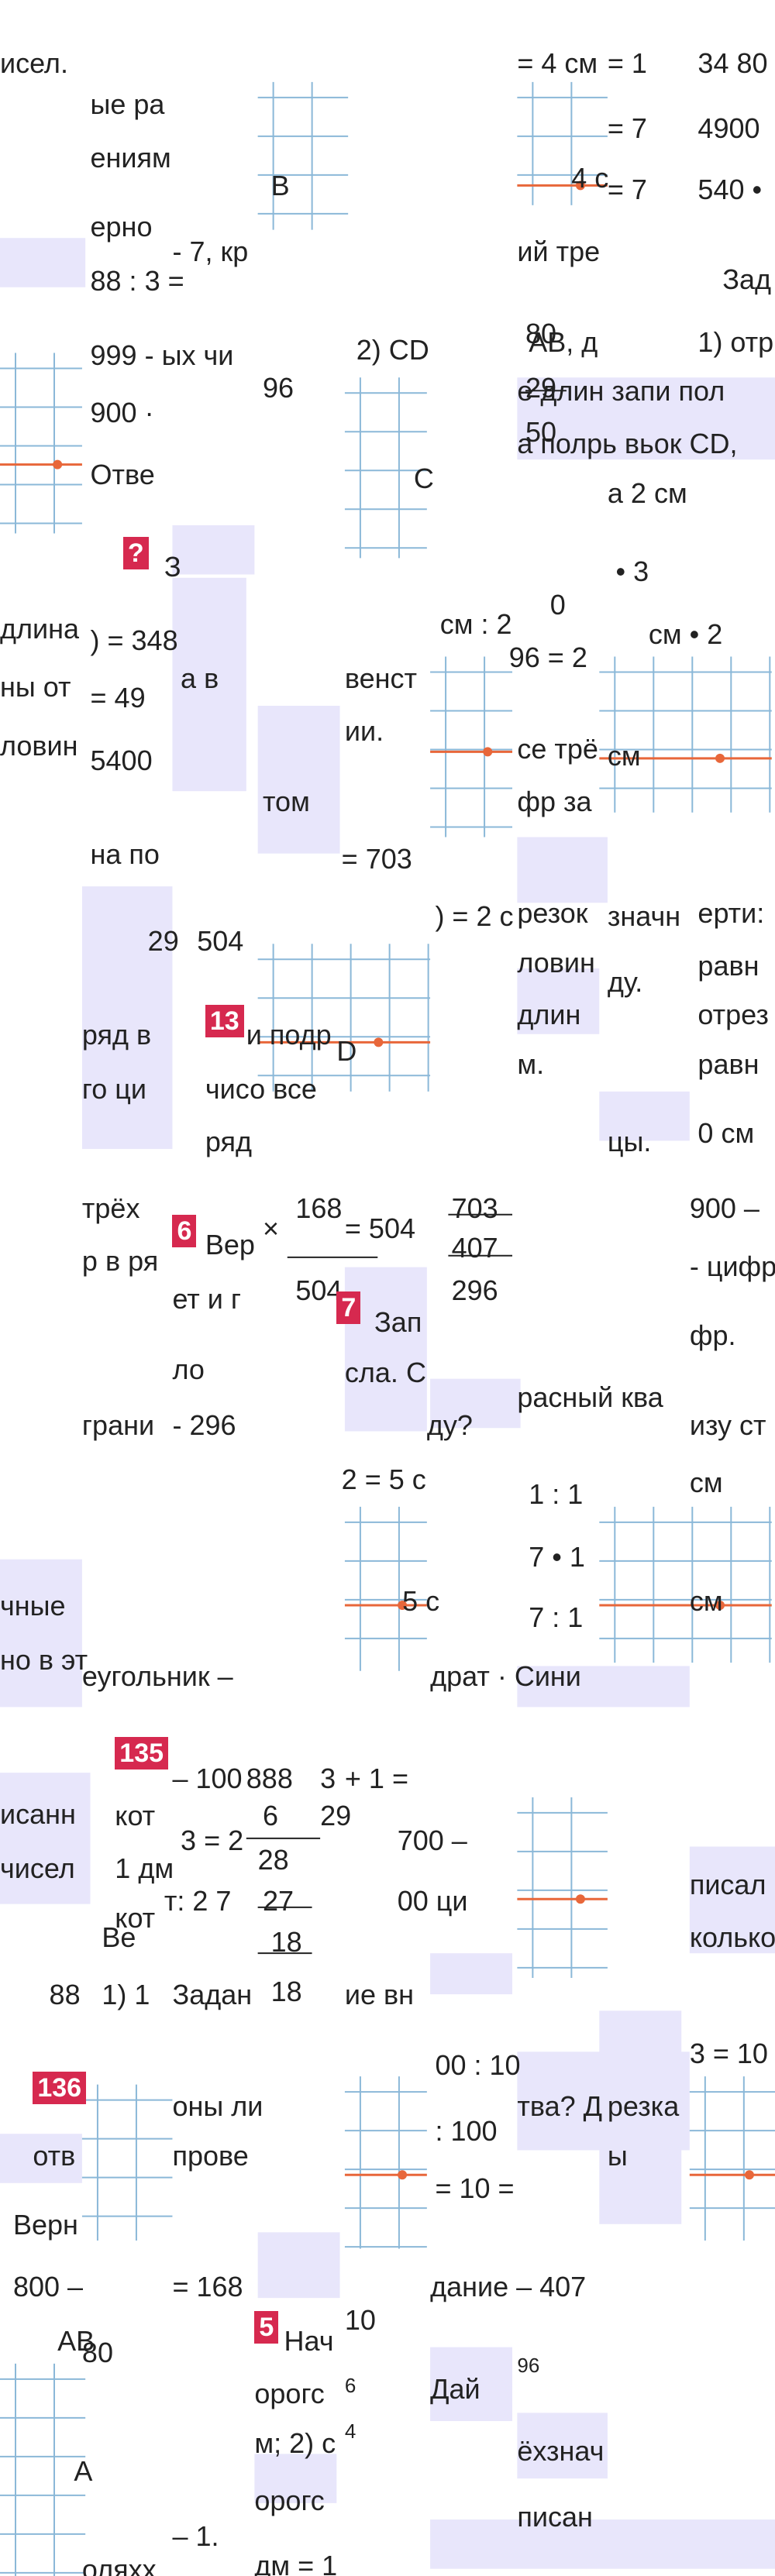 The image size is (775, 2576). I want to click on text-fragment: исанн, so click(38, 1814).